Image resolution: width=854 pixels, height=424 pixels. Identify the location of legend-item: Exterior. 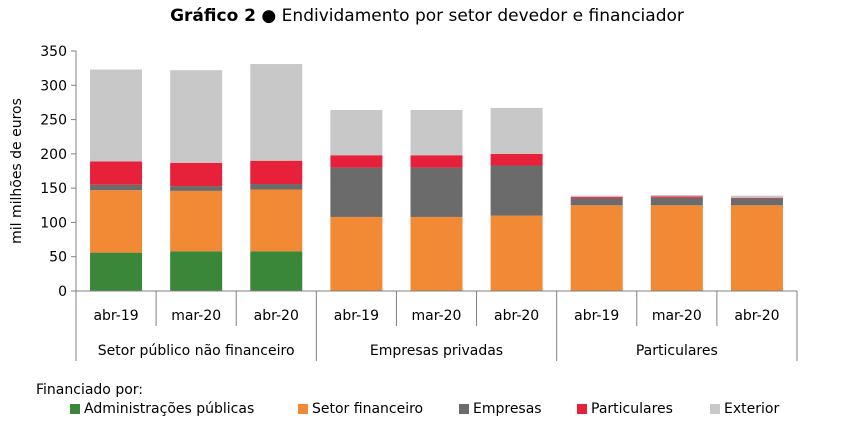
(744, 409).